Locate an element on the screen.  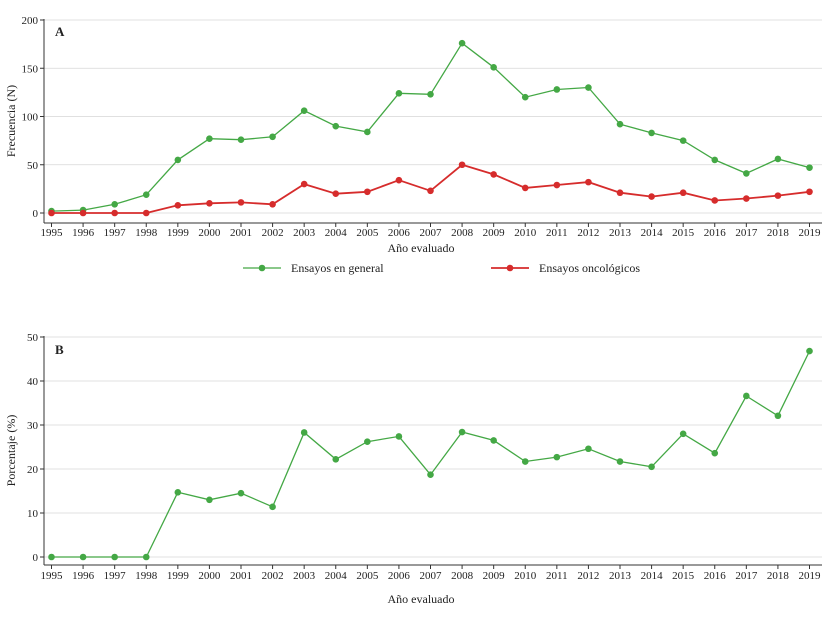
x-tick-label: 1998 is located at coordinates (146, 233).